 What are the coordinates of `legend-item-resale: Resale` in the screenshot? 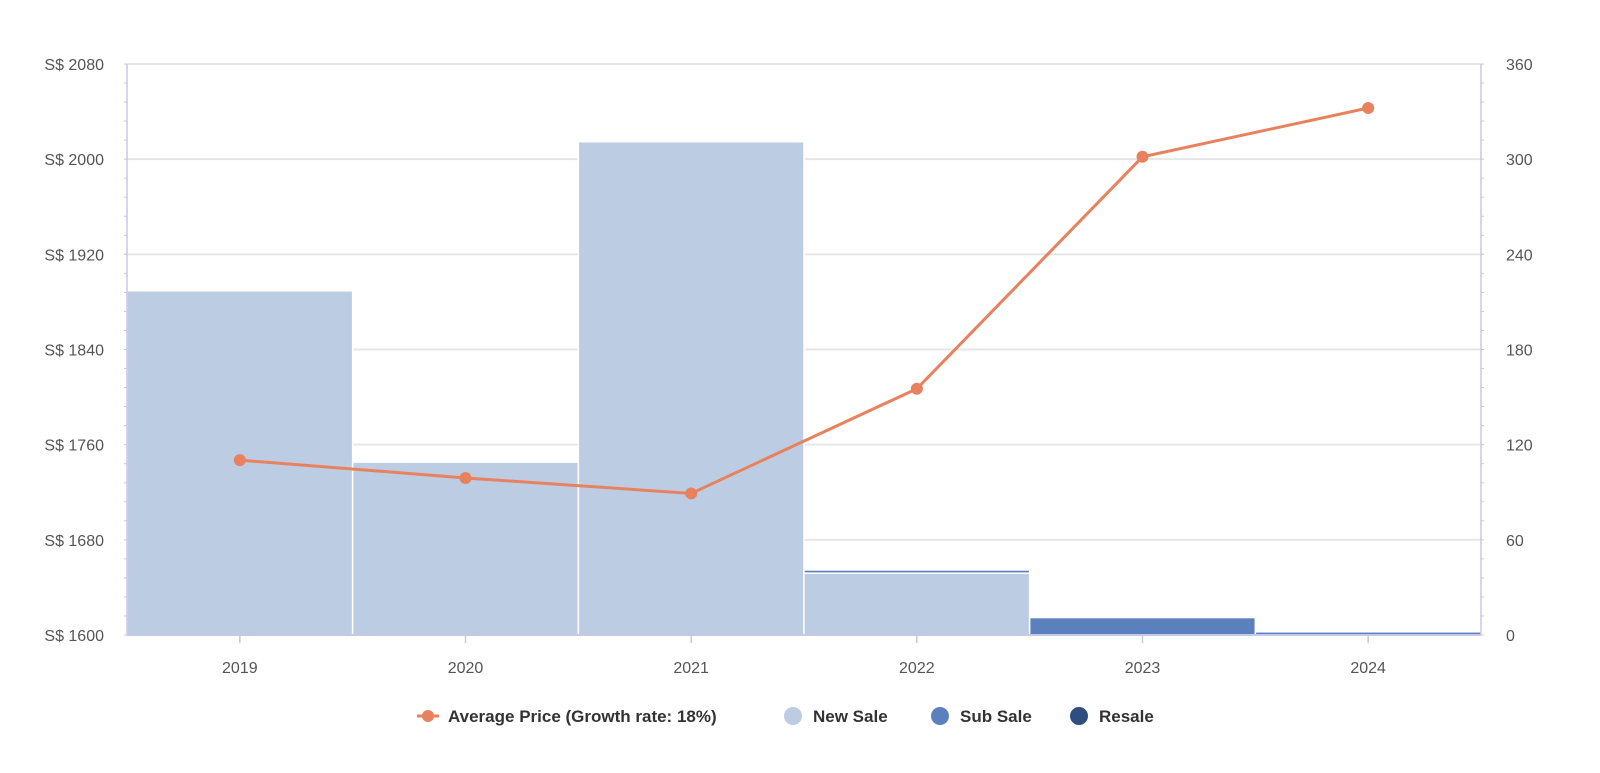 It's located at (1112, 716).